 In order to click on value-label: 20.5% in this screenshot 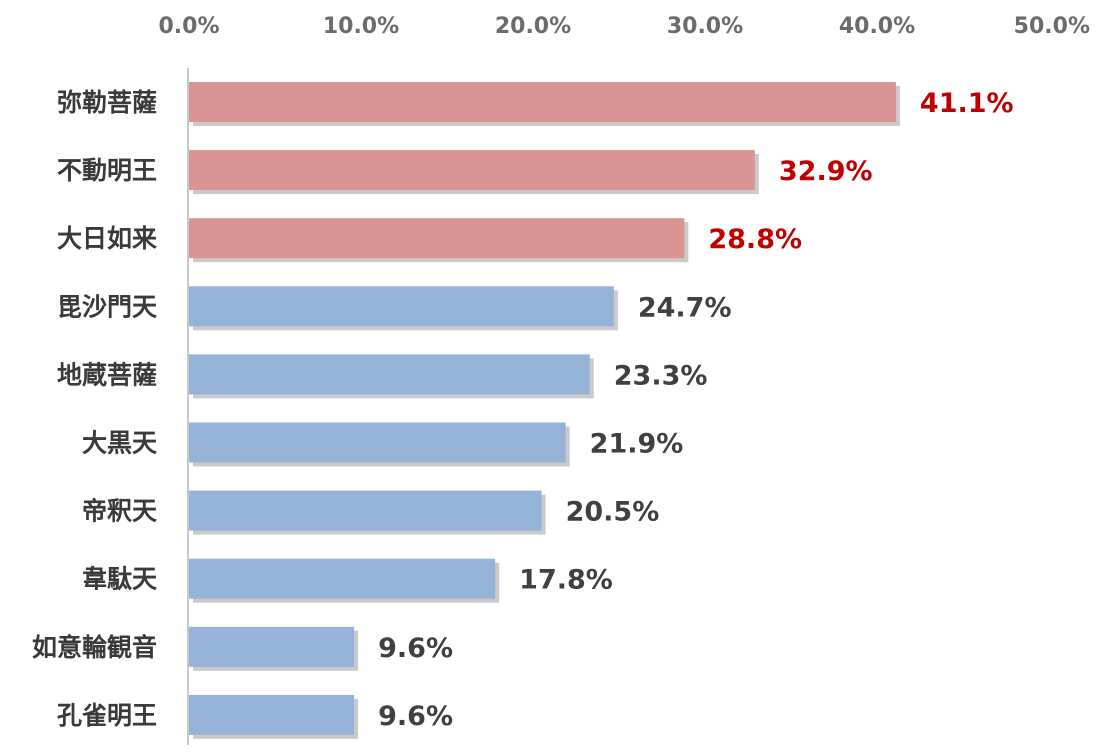, I will do `click(613, 512)`.